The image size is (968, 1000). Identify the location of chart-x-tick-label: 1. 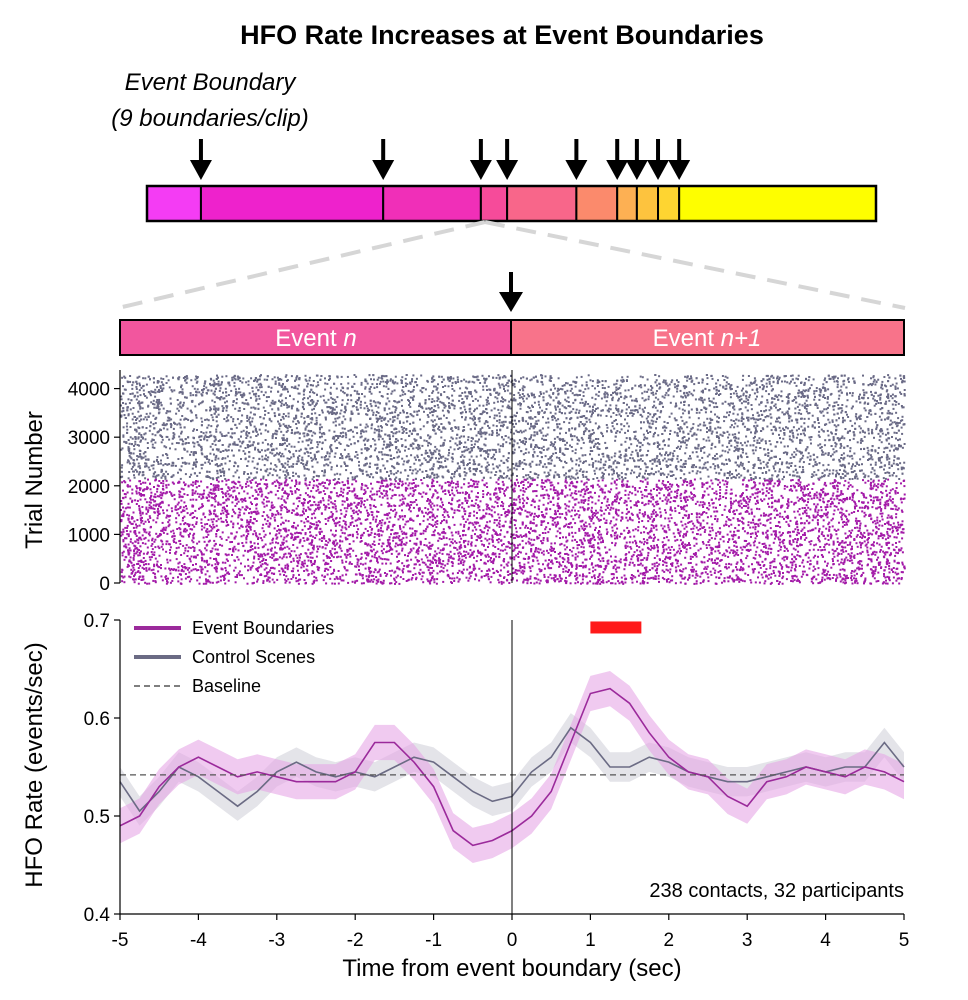
(590, 940).